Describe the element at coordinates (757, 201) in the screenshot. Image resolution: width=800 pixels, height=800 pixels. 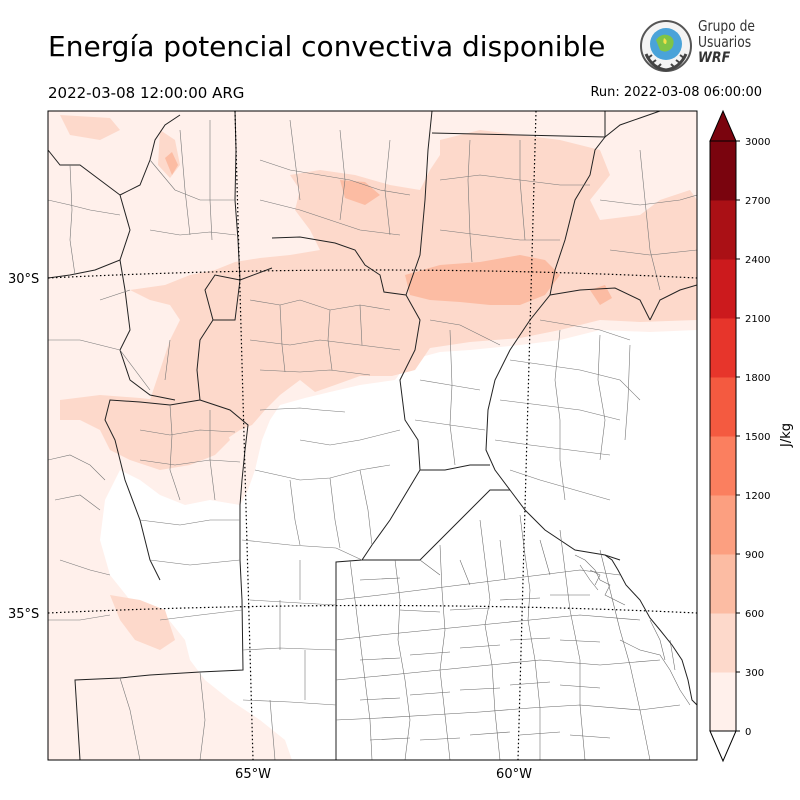
I see `colorbar-tick-label: 2700` at that location.